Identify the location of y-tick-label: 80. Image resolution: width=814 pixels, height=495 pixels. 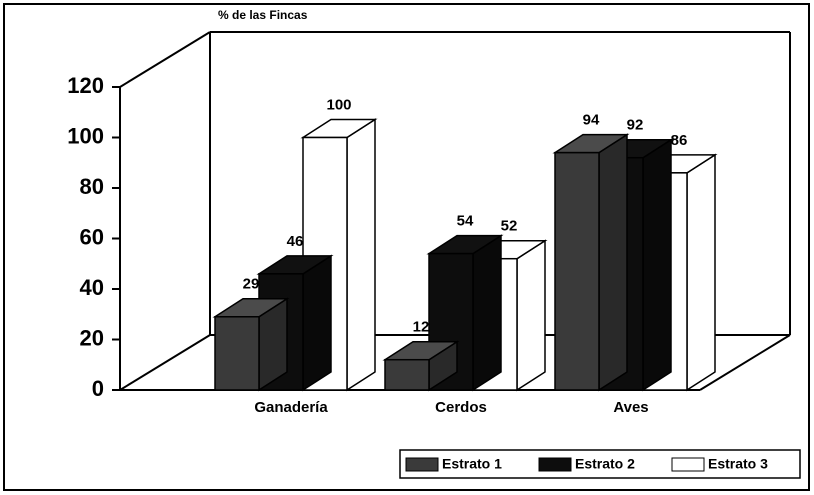
(92, 186).